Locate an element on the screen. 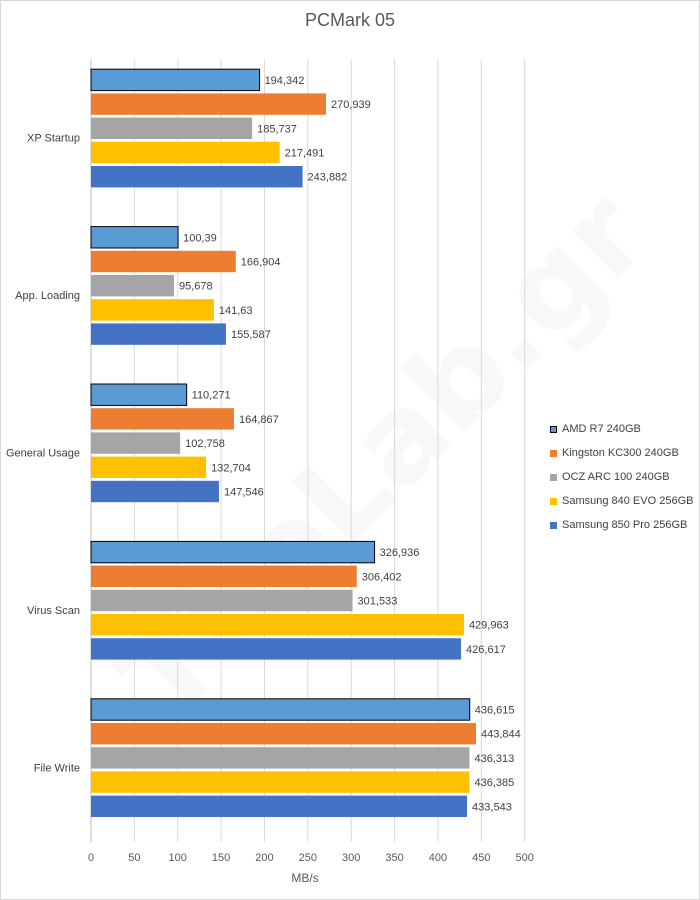 This screenshot has height=900, width=700. data-label: 443,844 is located at coordinates (501, 735).